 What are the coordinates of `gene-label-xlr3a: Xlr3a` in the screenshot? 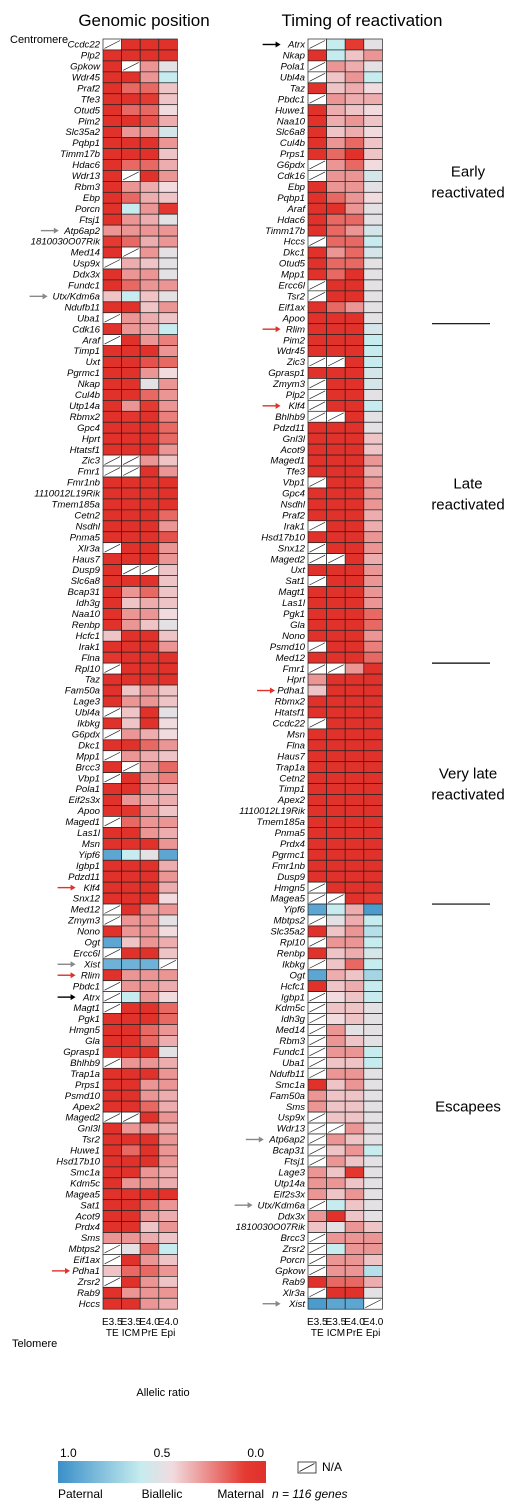 It's located at (293, 1293).